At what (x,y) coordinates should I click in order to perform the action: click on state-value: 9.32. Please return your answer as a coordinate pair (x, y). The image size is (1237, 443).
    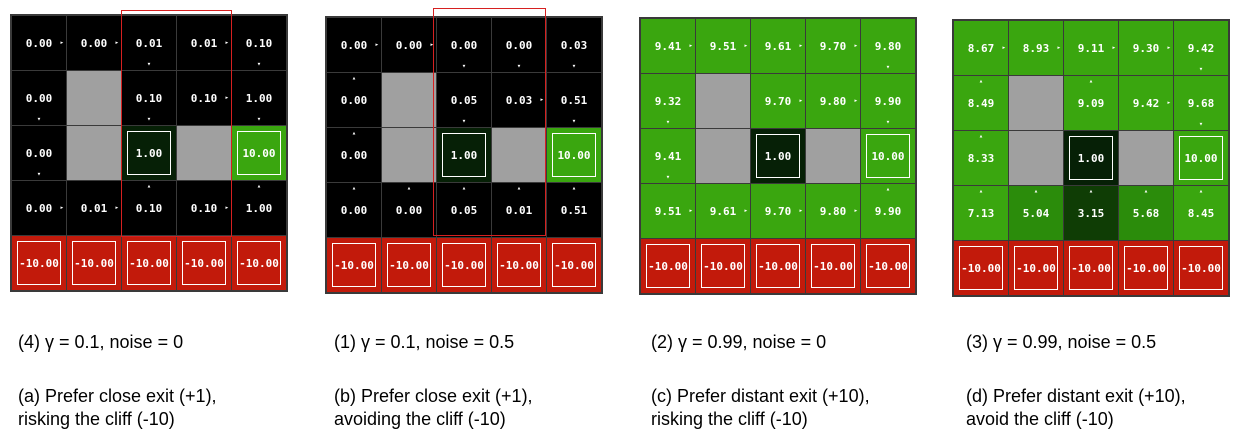
    Looking at the image, I should click on (668, 101).